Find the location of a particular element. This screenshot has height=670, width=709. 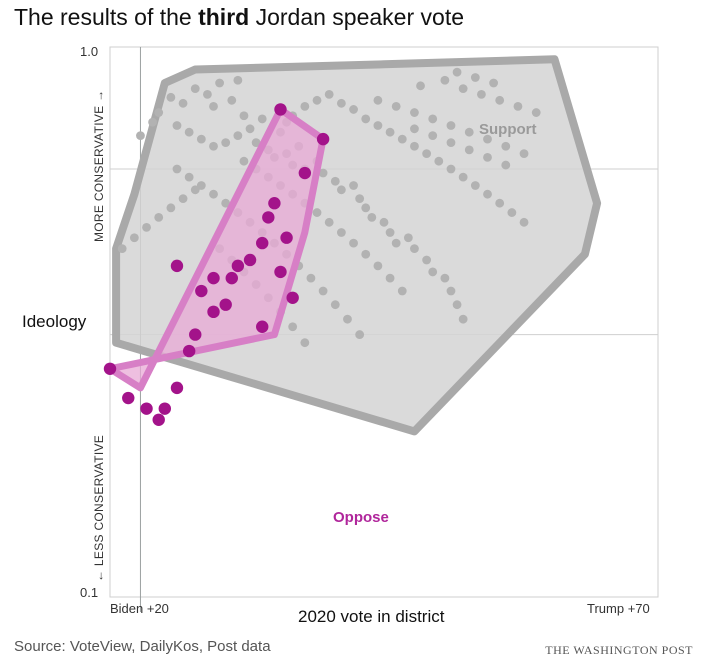

title-suffix: Jordan speaker vote is located at coordinates (356, 17).